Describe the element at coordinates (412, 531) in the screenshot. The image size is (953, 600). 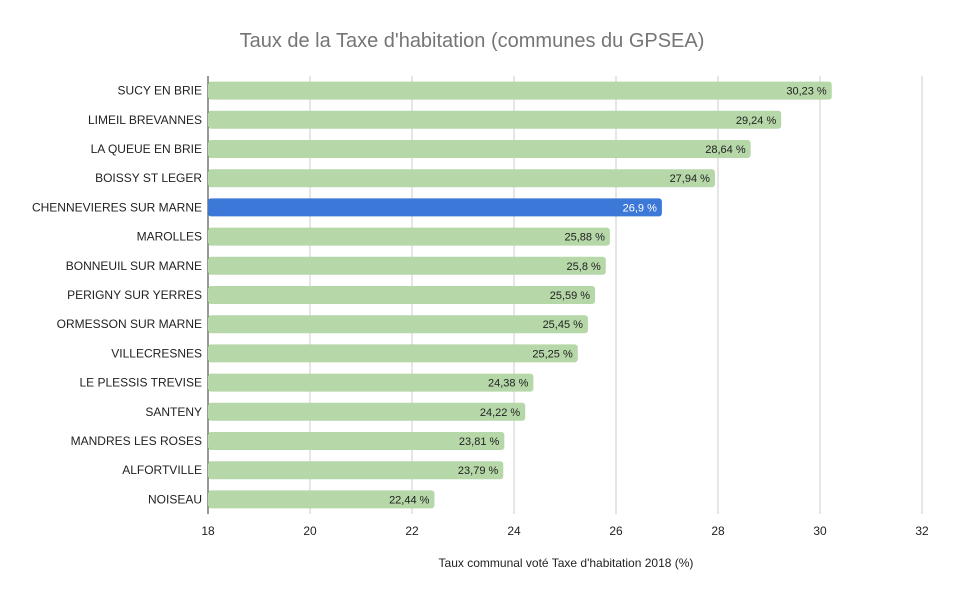
I see `x-tick-label: 22` at that location.